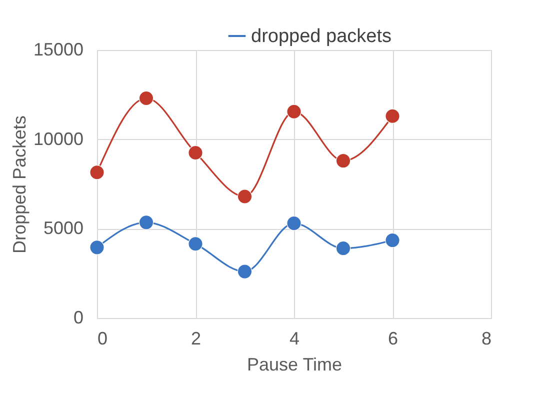 The image size is (539, 407). Describe the element at coordinates (393, 338) in the screenshot. I see `x-tick-label: 6` at that location.